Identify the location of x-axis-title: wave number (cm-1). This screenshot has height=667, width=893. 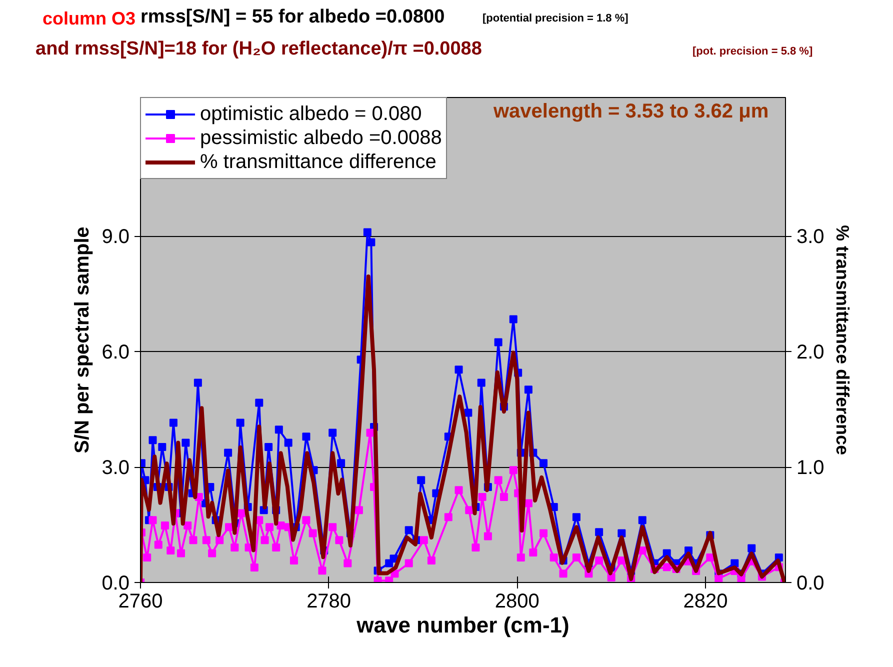
(463, 625).